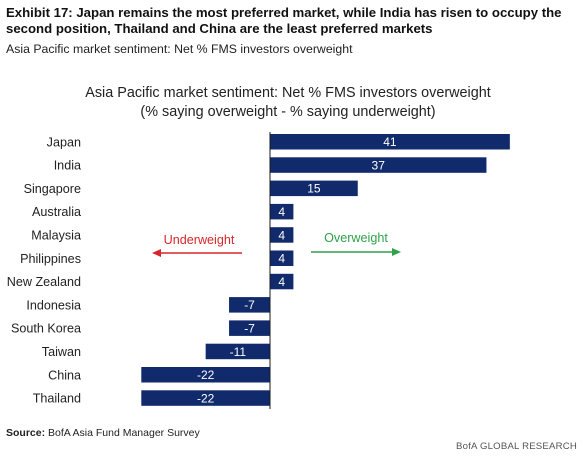 The image size is (585, 461). I want to click on value-label-india: 37, so click(379, 165).